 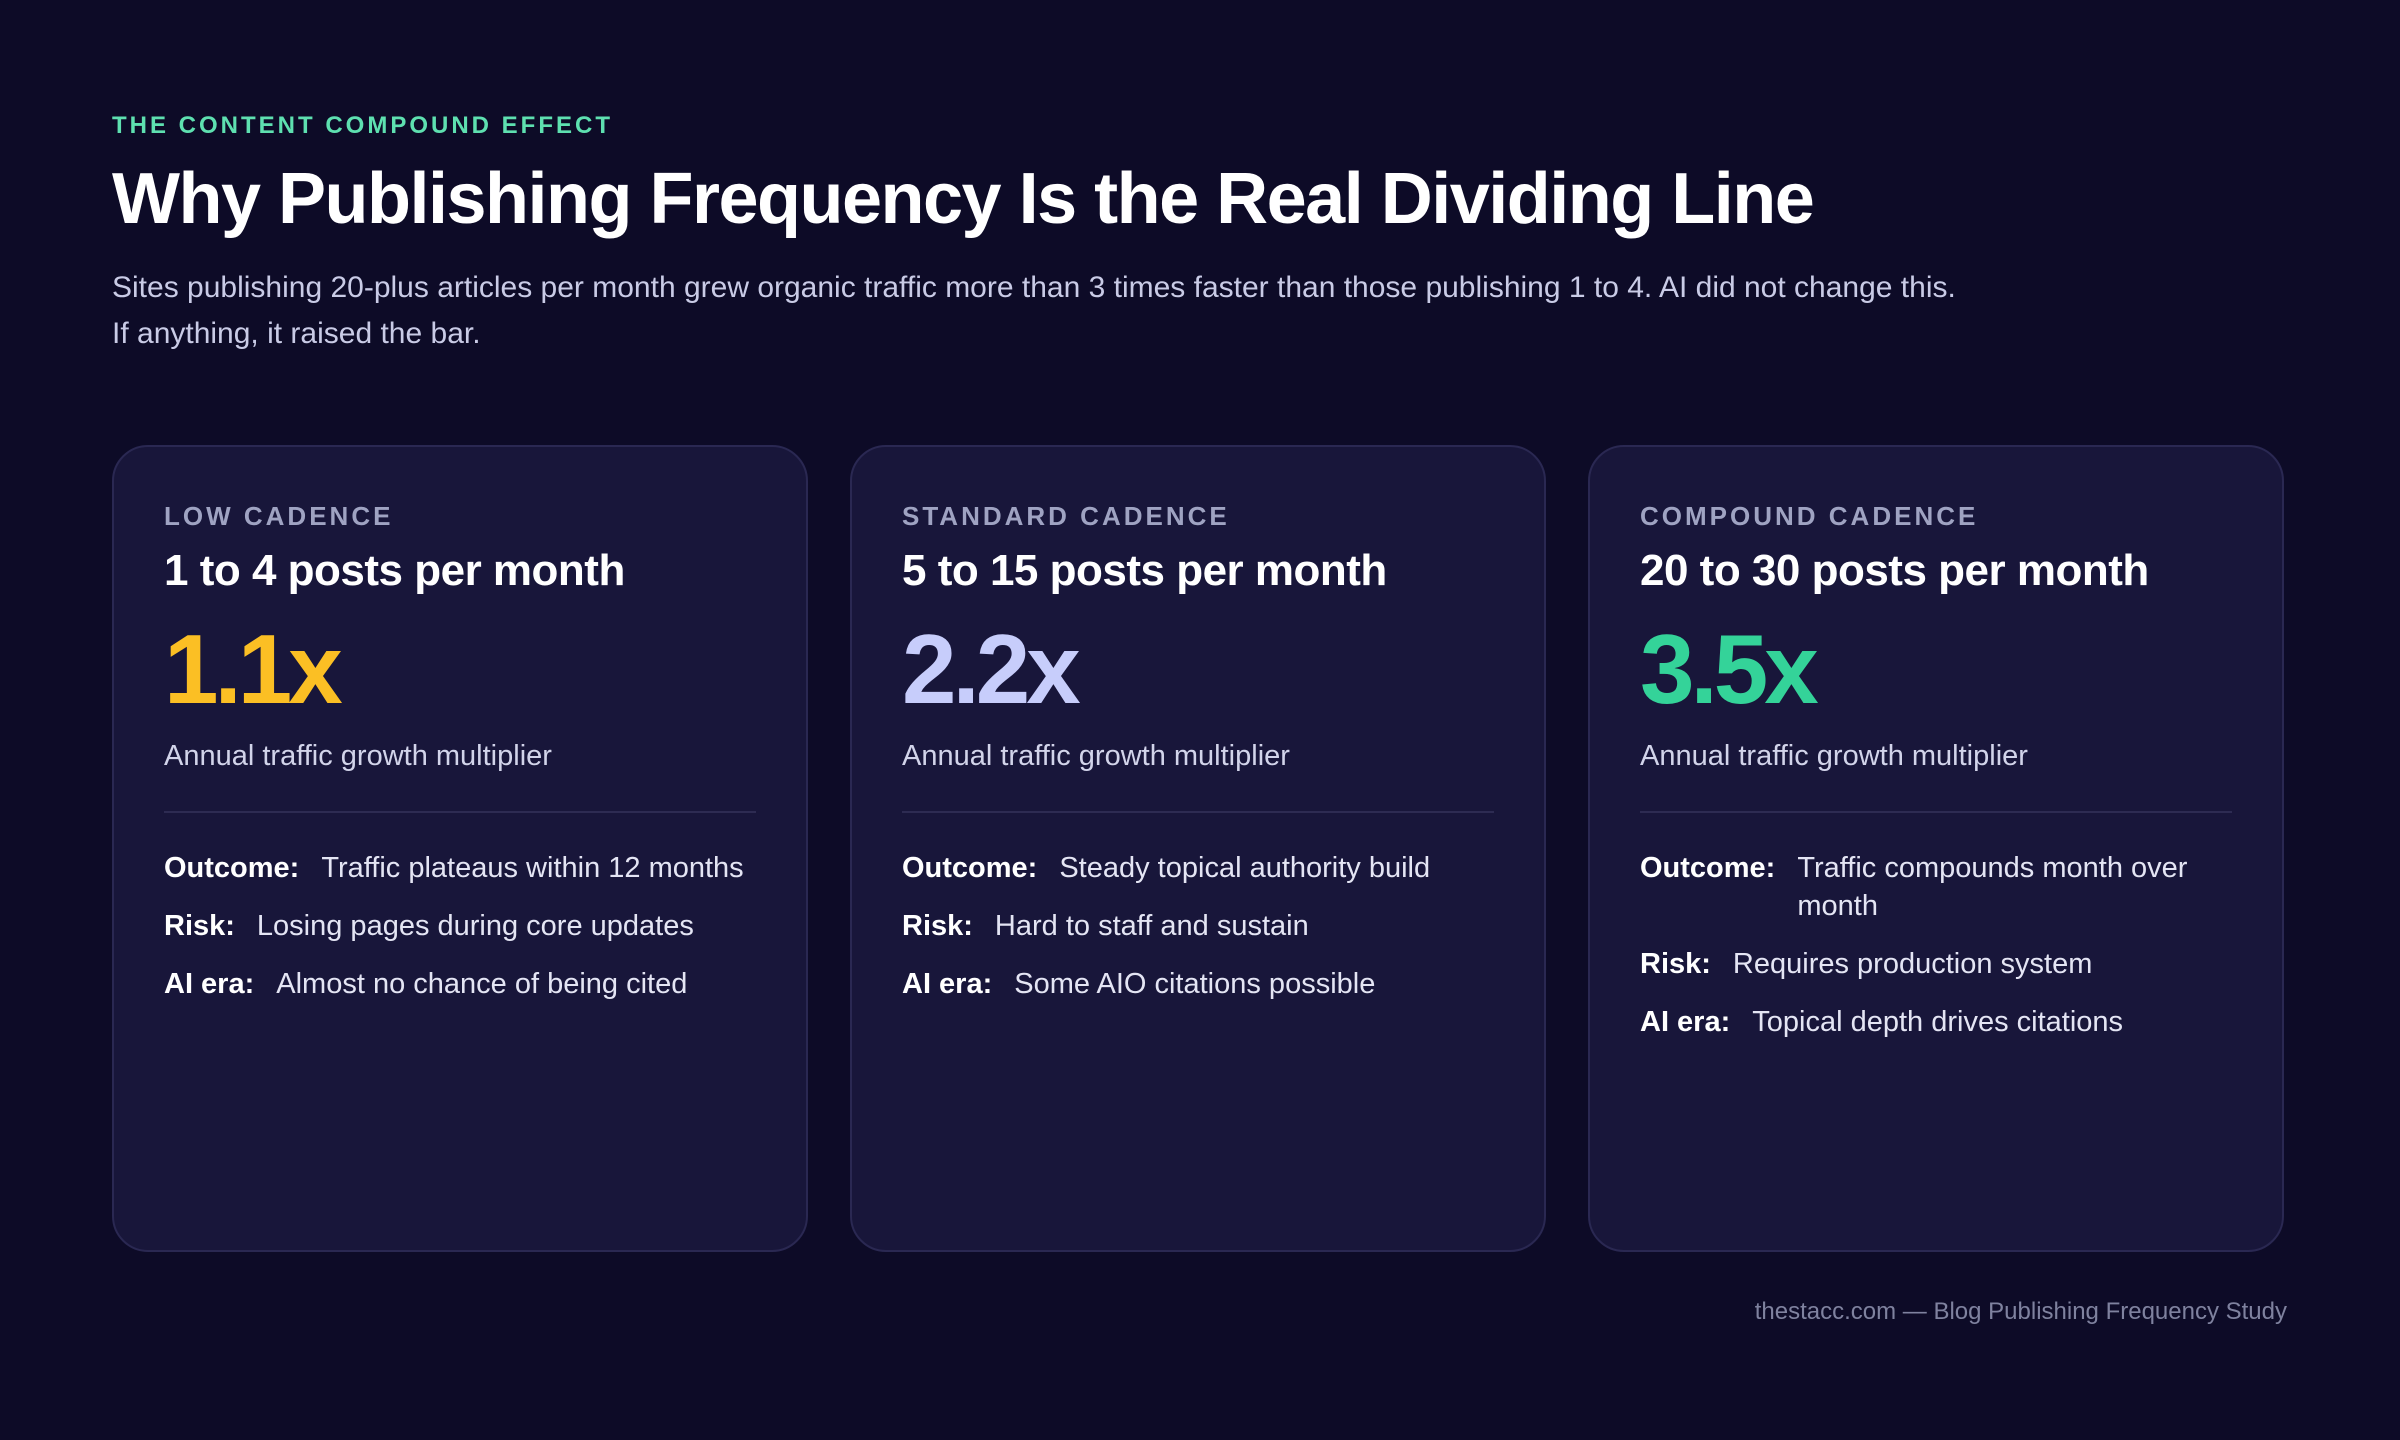 What do you see at coordinates (1894, 570) in the screenshot?
I see `card-heading: 20 to 30 posts per month` at bounding box center [1894, 570].